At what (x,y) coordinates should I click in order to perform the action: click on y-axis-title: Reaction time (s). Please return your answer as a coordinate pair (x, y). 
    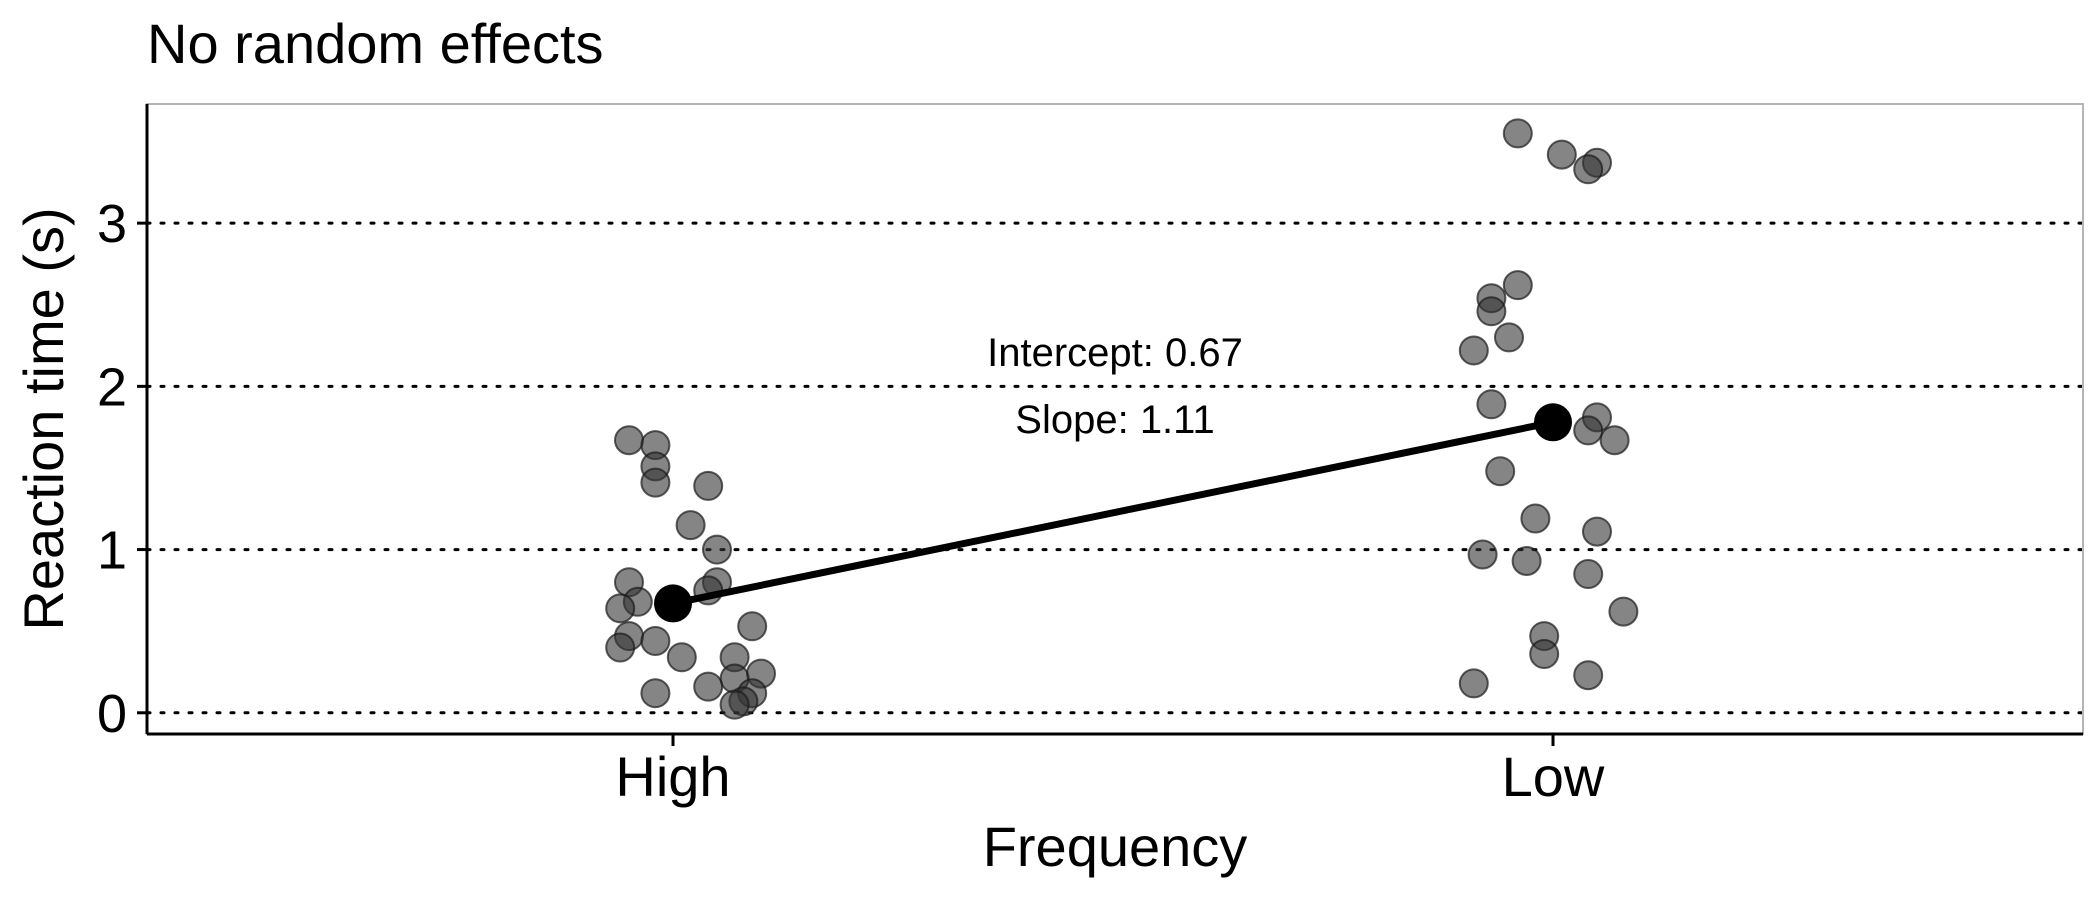
    Looking at the image, I should click on (43, 418).